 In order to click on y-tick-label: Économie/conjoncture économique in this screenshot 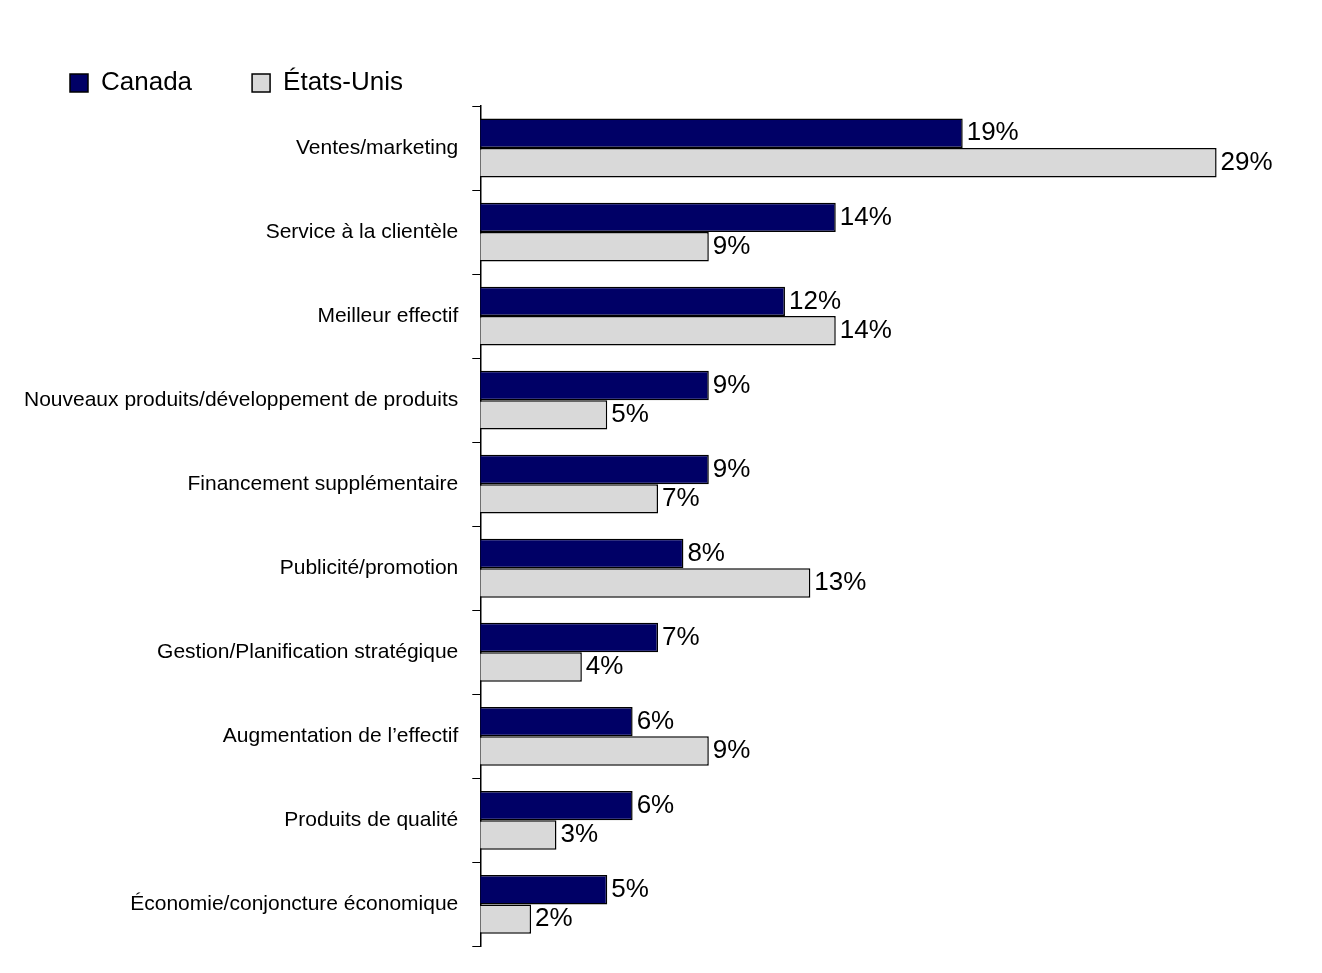, I will do `click(294, 903)`.